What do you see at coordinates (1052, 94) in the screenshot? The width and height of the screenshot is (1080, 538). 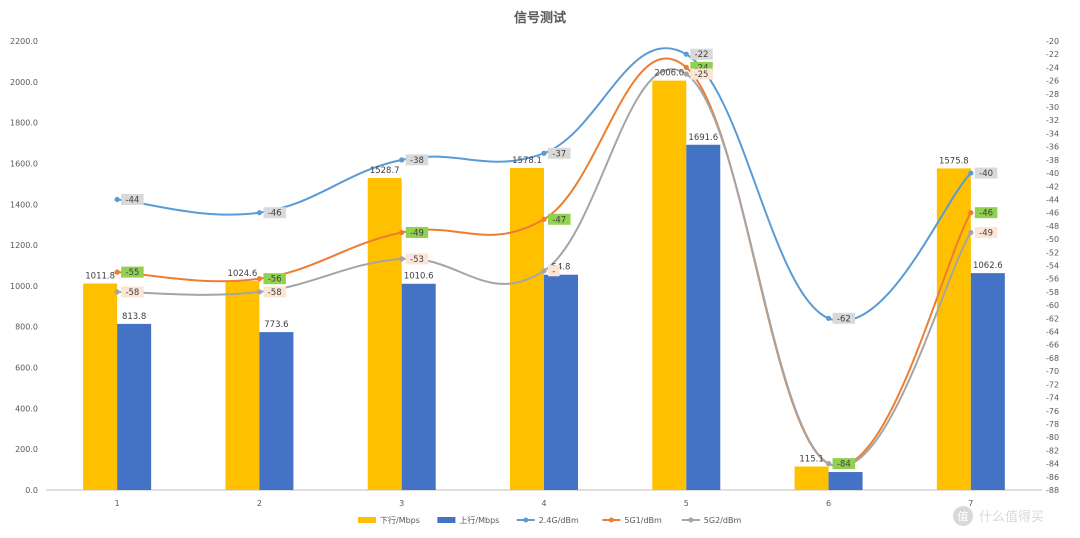 I see `y-right-tick-label: -28` at bounding box center [1052, 94].